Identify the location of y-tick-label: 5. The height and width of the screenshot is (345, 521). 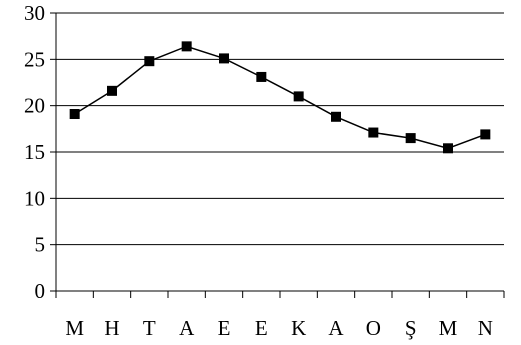
(40, 245).